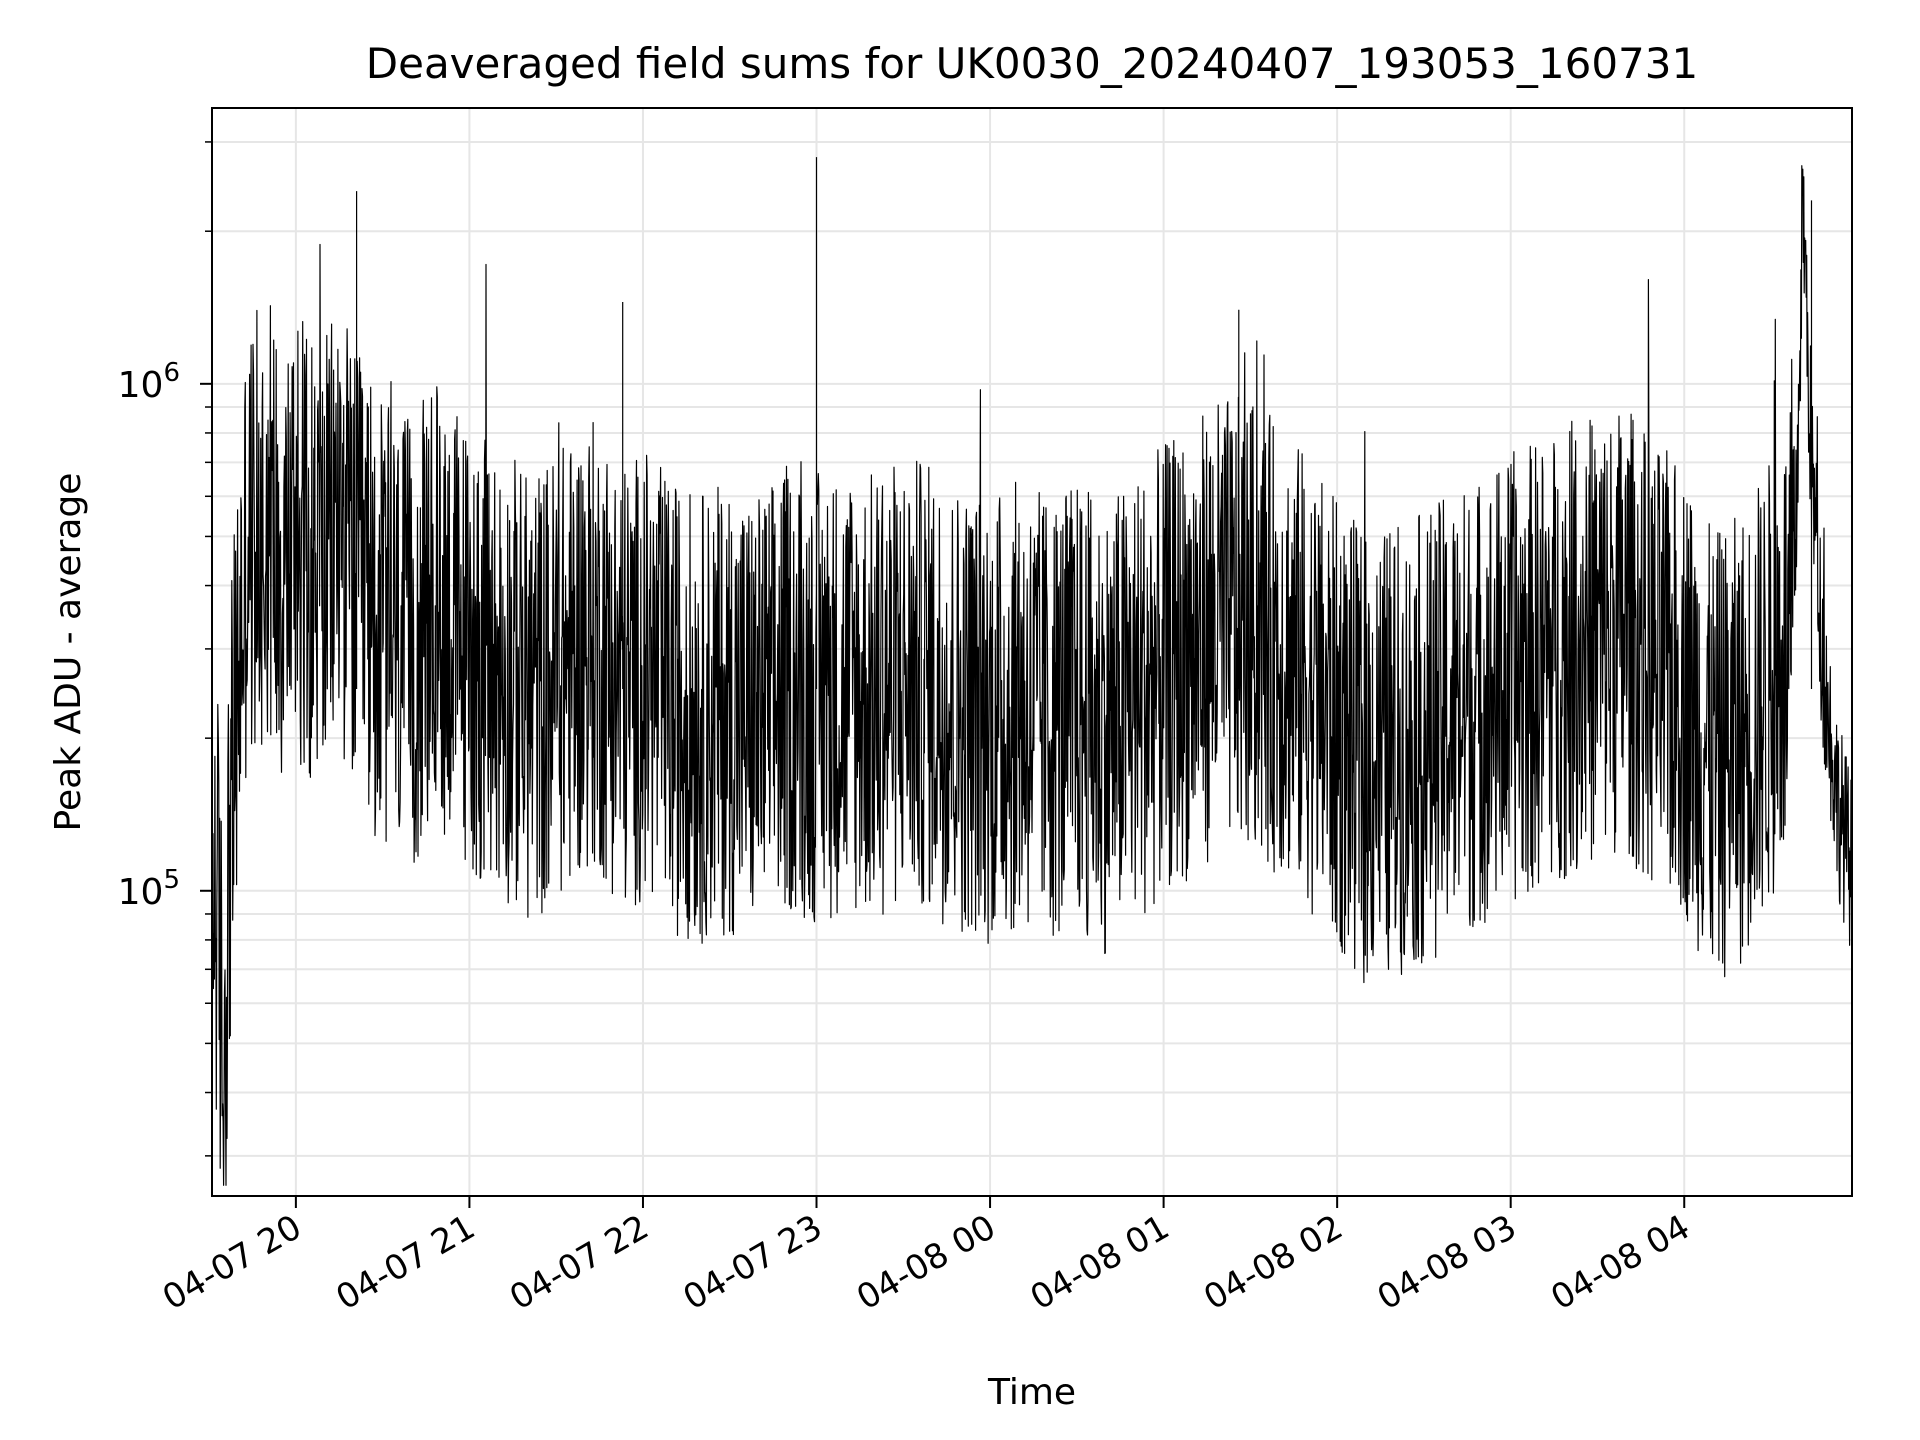 The width and height of the screenshot is (1920, 1440). What do you see at coordinates (149, 382) in the screenshot?
I see `y-tick-label: 10⁶` at bounding box center [149, 382].